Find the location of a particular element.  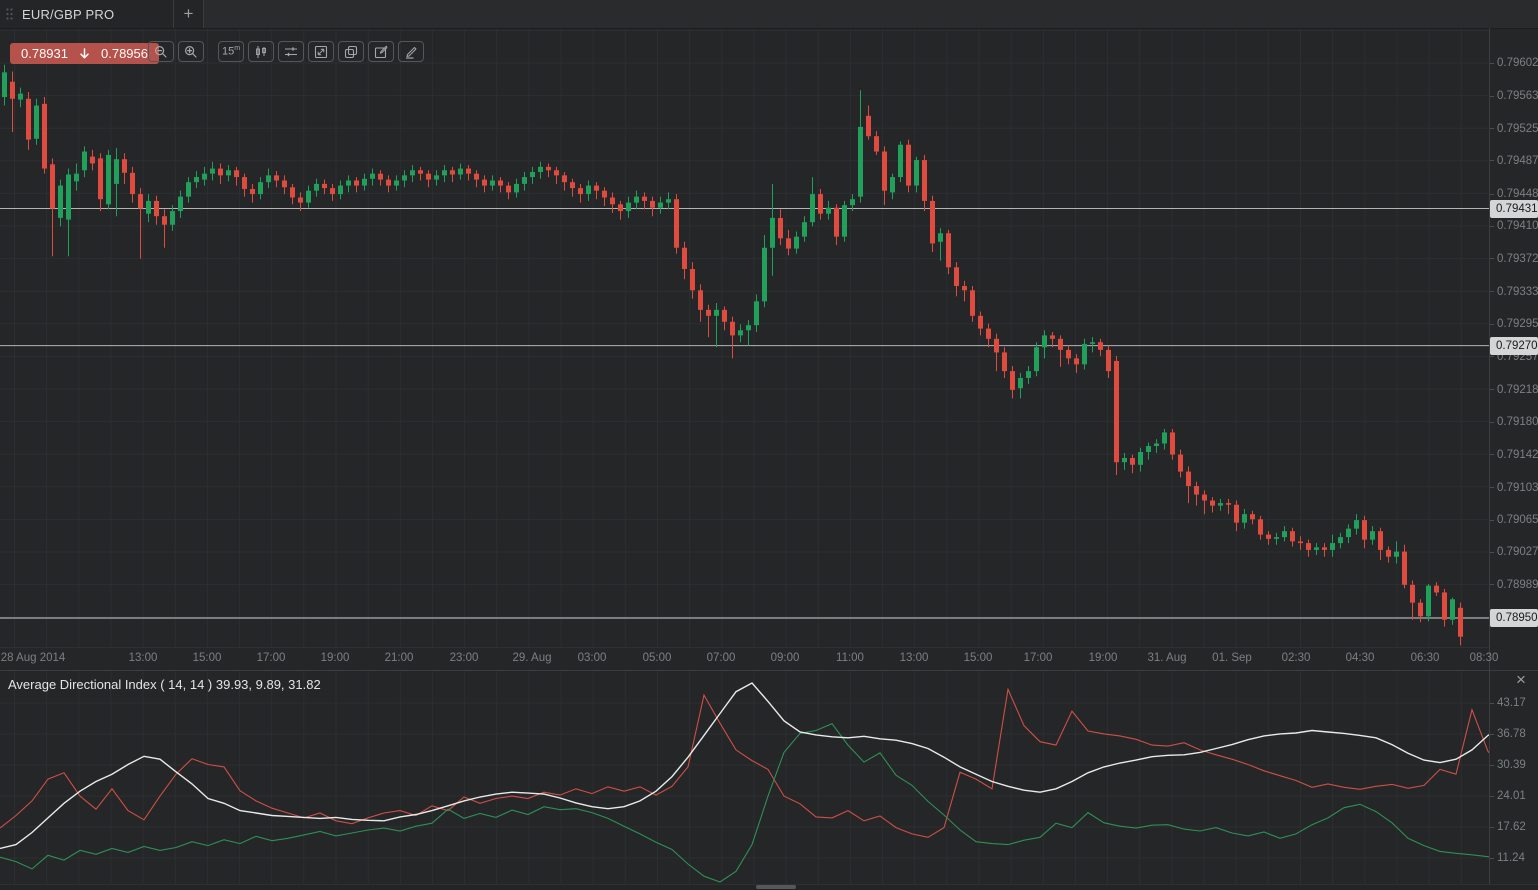

duplicate-icon is located at coordinates (351, 51).